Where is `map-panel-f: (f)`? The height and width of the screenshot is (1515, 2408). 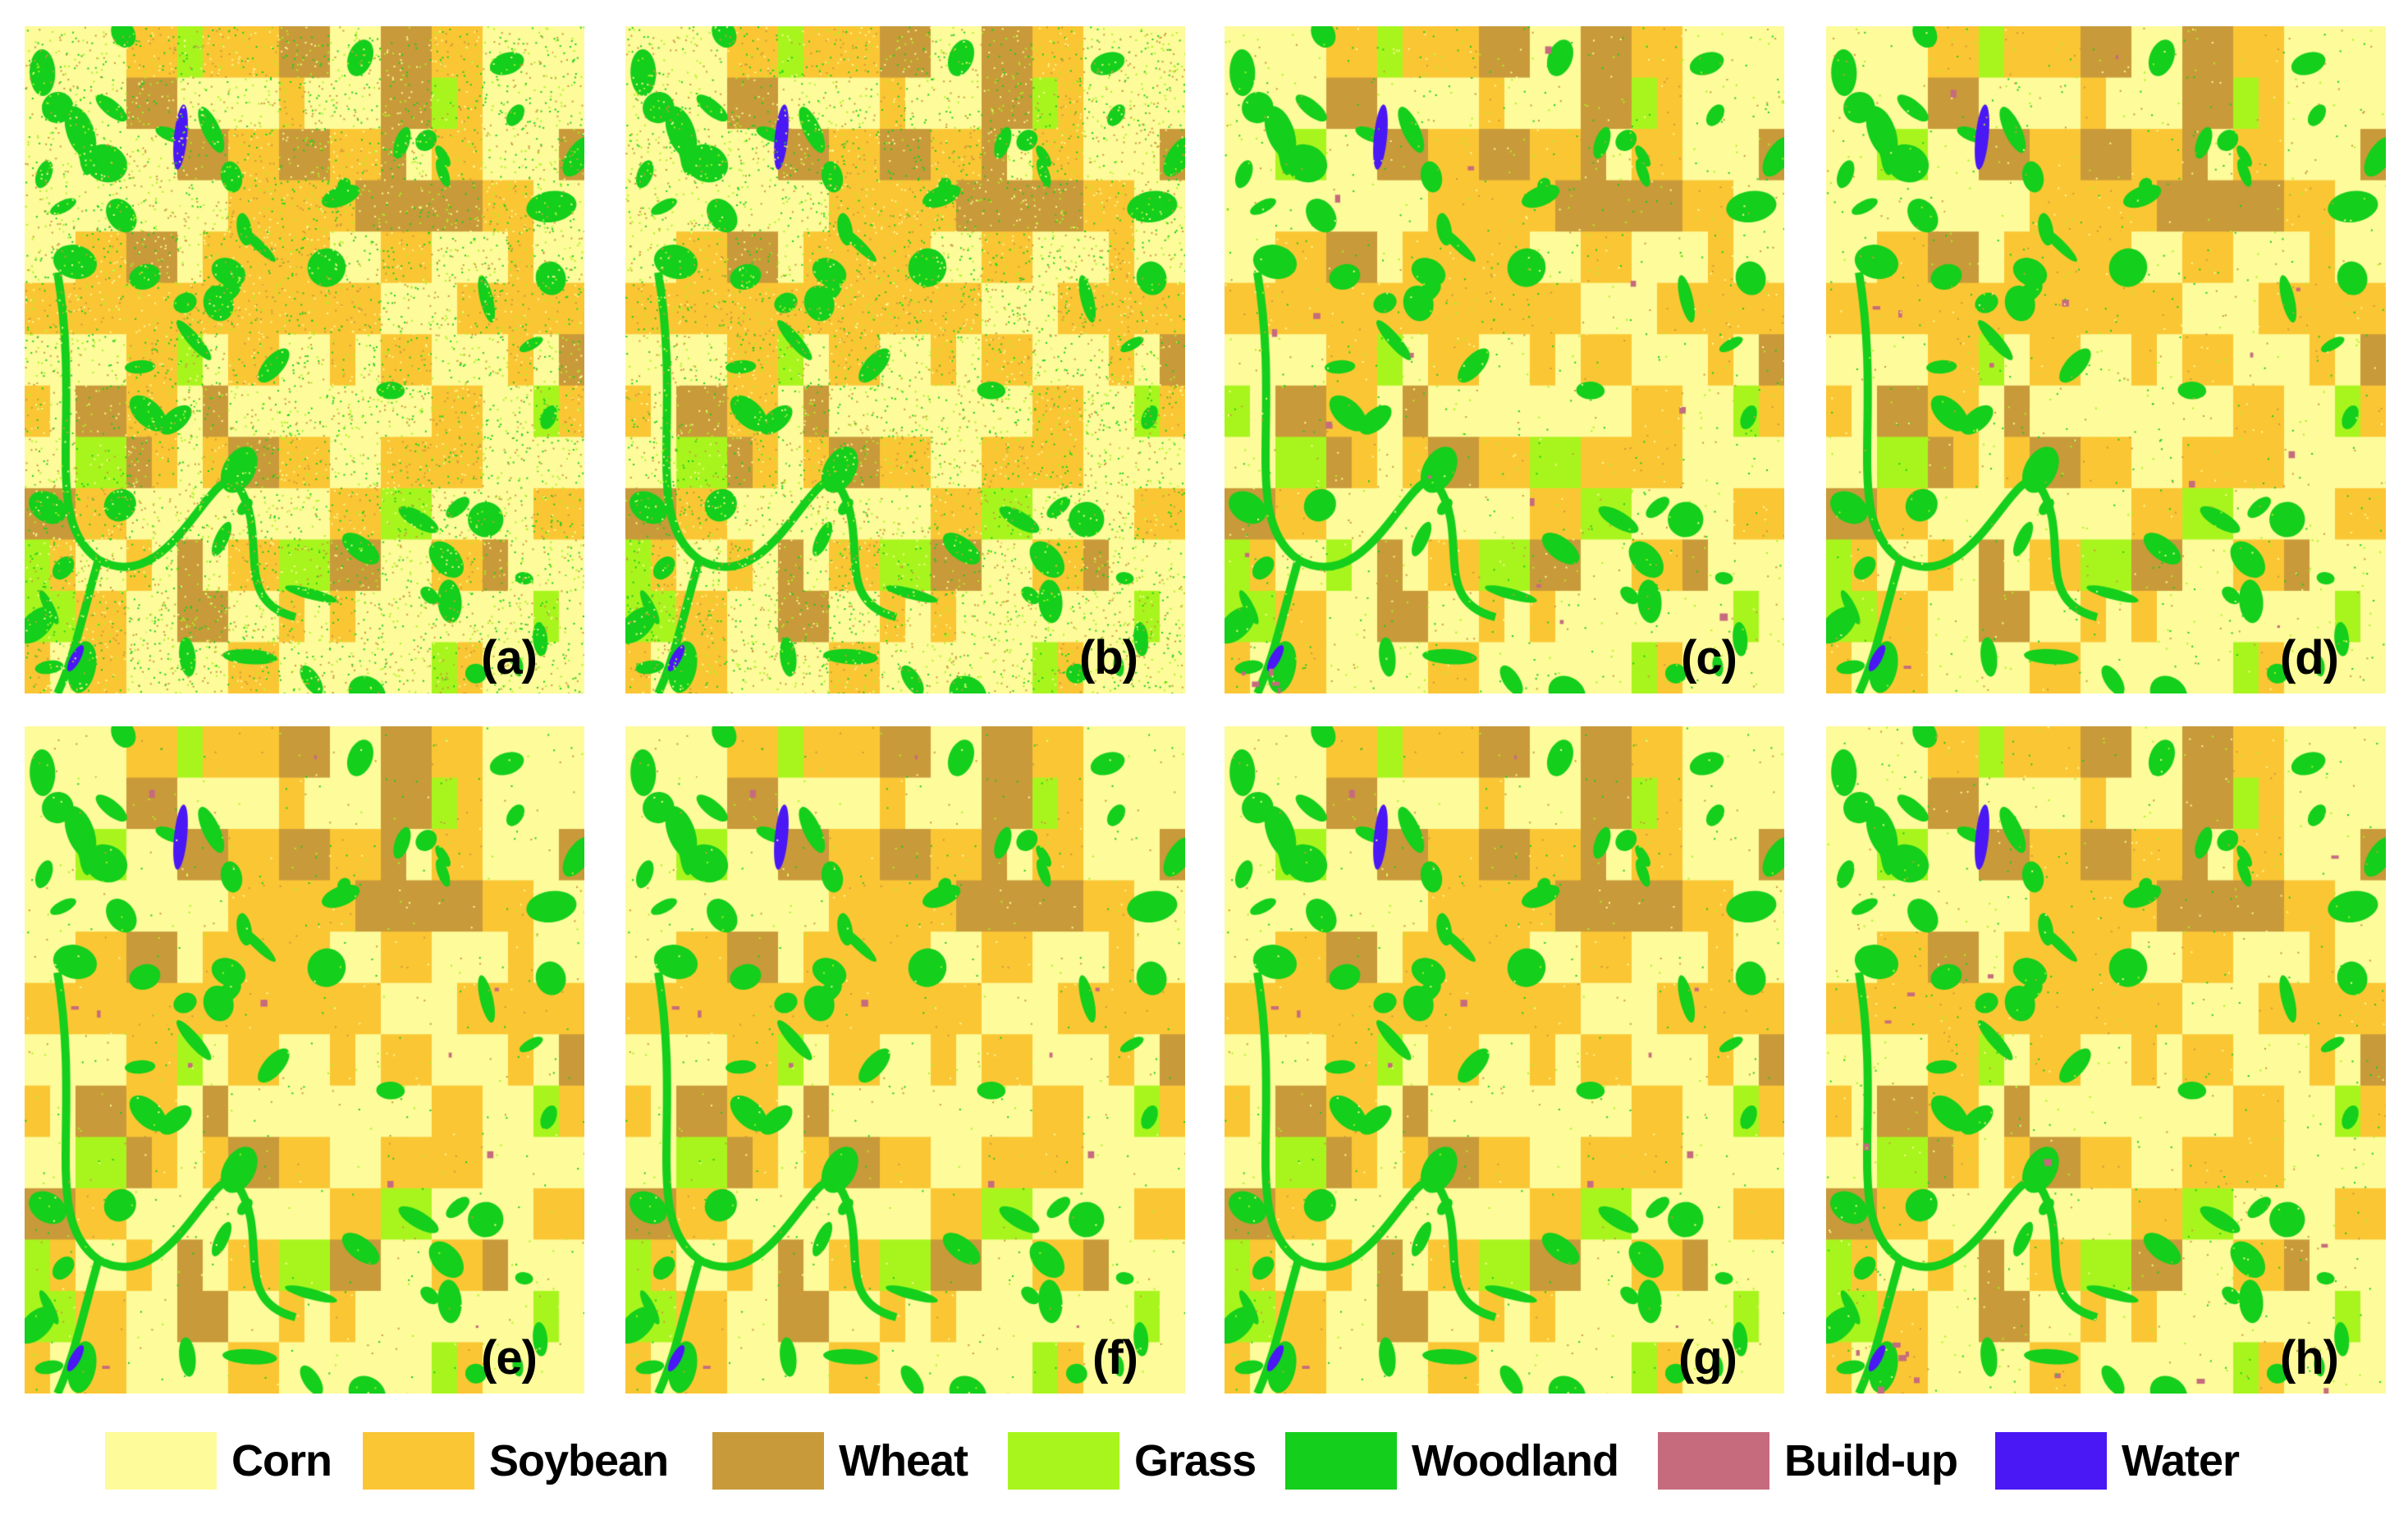
map-panel-f: (f) is located at coordinates (905, 1060).